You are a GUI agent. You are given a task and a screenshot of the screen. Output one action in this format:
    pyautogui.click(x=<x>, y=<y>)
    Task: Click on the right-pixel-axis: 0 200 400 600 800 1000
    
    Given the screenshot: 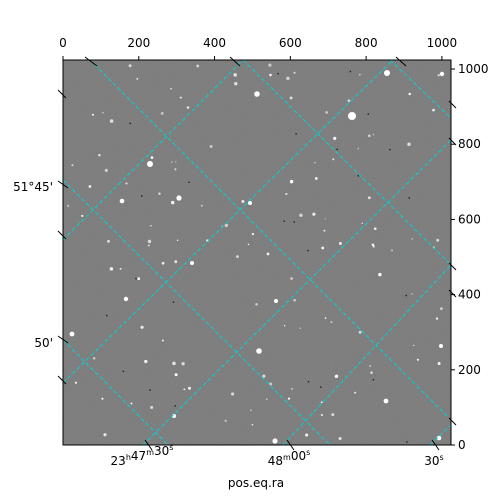 What is the action you would take?
    pyautogui.click(x=470, y=257)
    